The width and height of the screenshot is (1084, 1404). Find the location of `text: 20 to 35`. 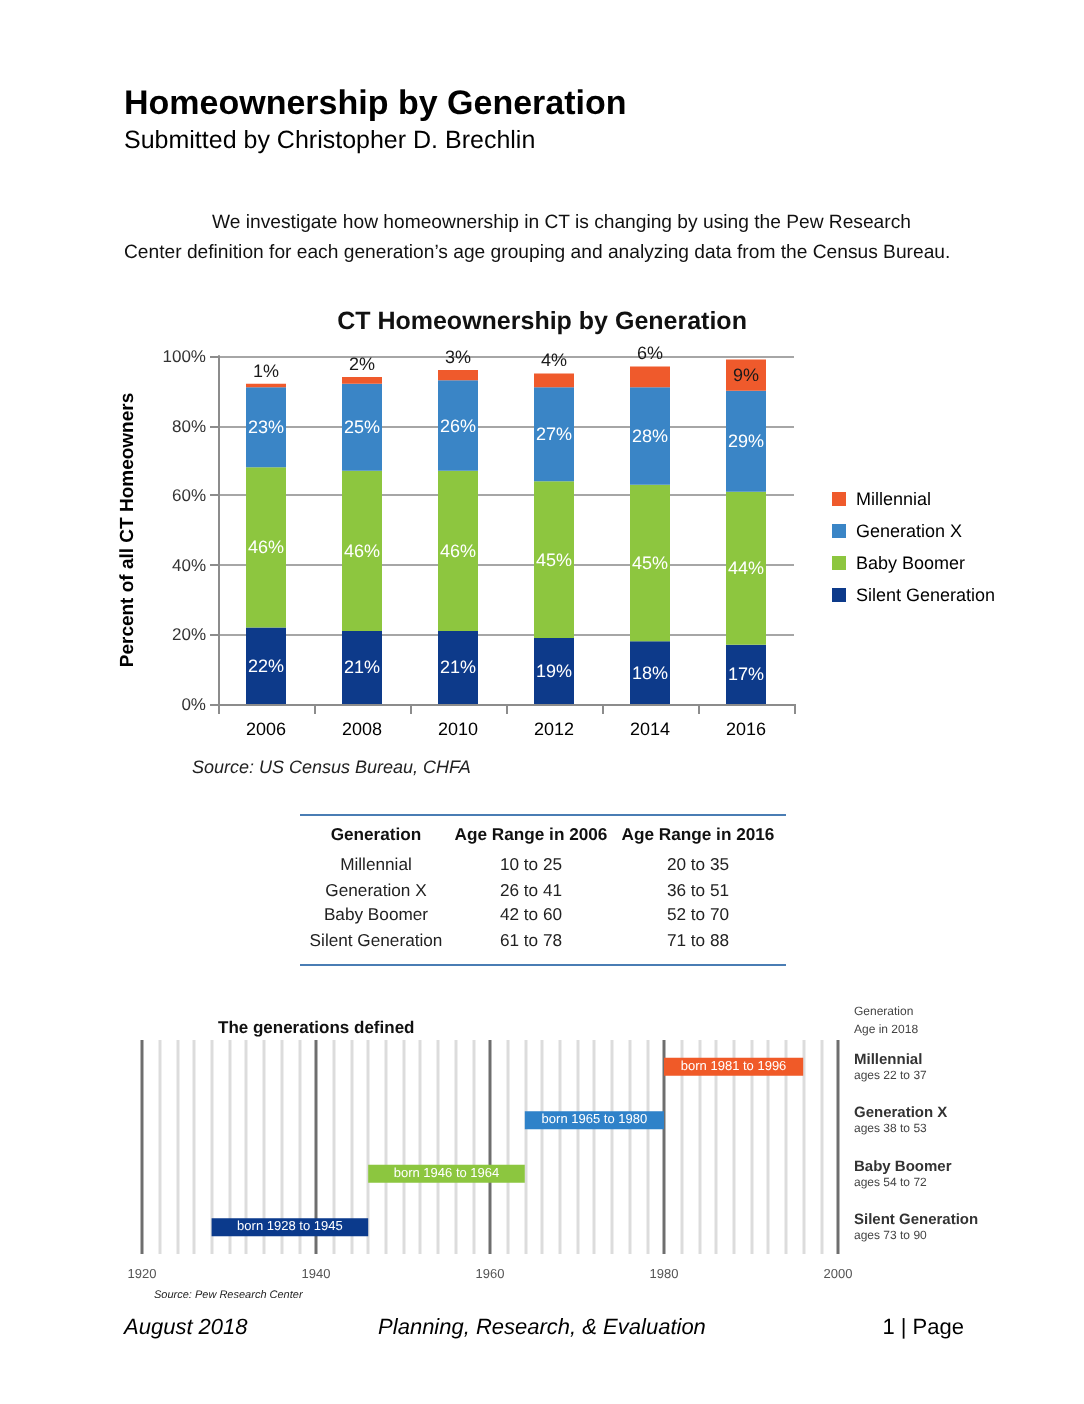

text: 20 to 35 is located at coordinates (698, 865).